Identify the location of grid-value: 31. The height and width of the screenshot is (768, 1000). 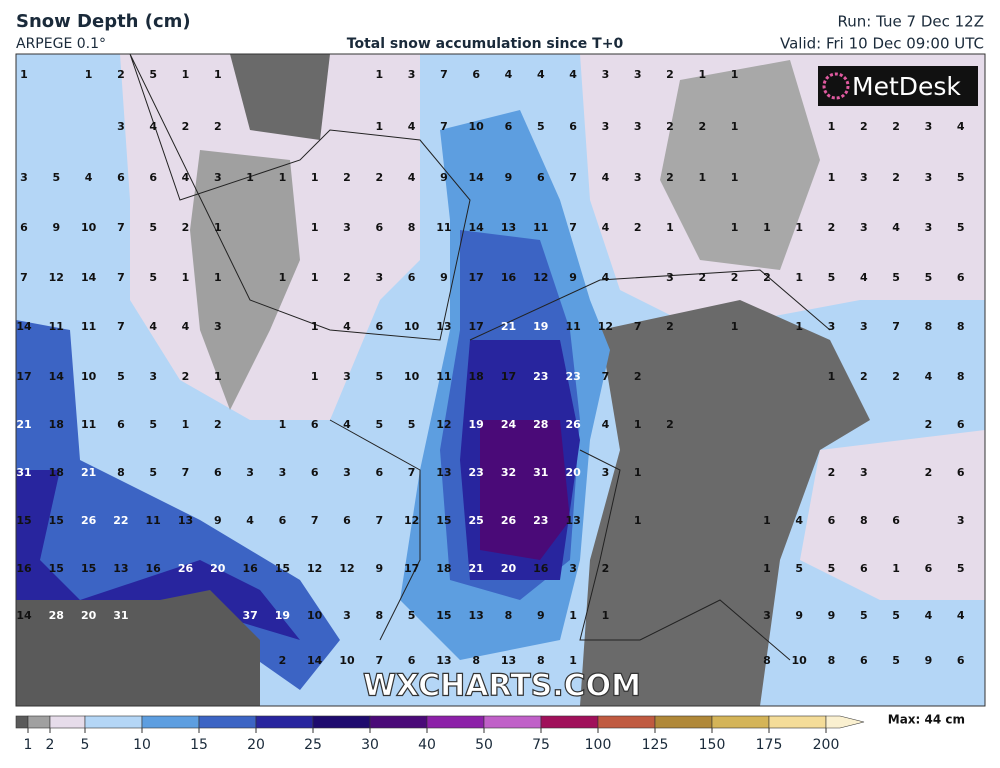
(540, 472).